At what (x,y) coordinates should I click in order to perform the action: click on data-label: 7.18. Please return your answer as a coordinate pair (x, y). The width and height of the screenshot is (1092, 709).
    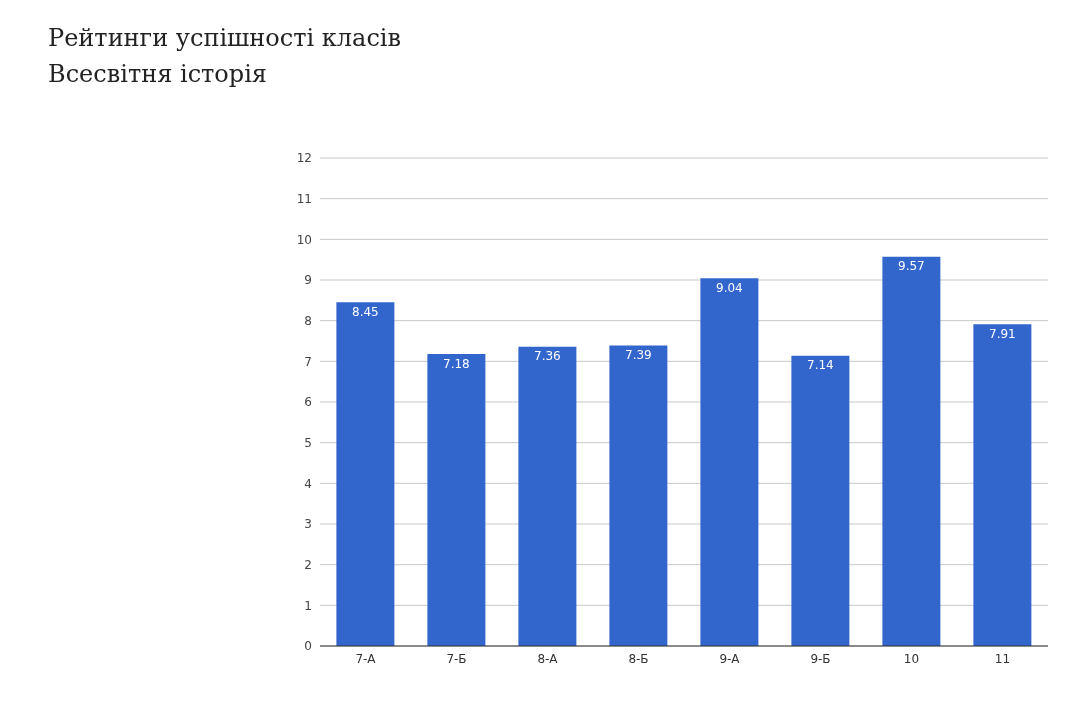
    Looking at the image, I should click on (456, 363).